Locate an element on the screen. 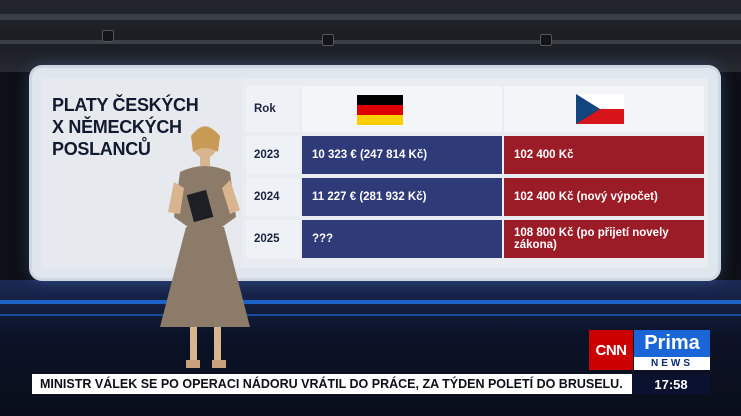 The height and width of the screenshot is (416, 741). germany-salary-cell: 10 323 € (247 814 Kč) is located at coordinates (402, 155).